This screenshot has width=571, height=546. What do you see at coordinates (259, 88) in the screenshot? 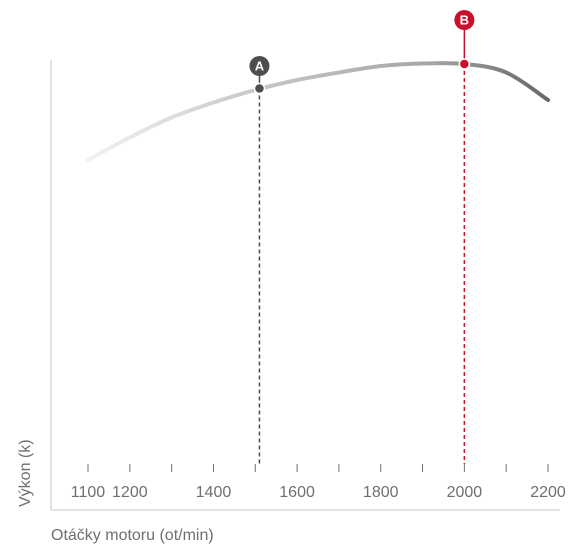
I see `marker-a-point` at bounding box center [259, 88].